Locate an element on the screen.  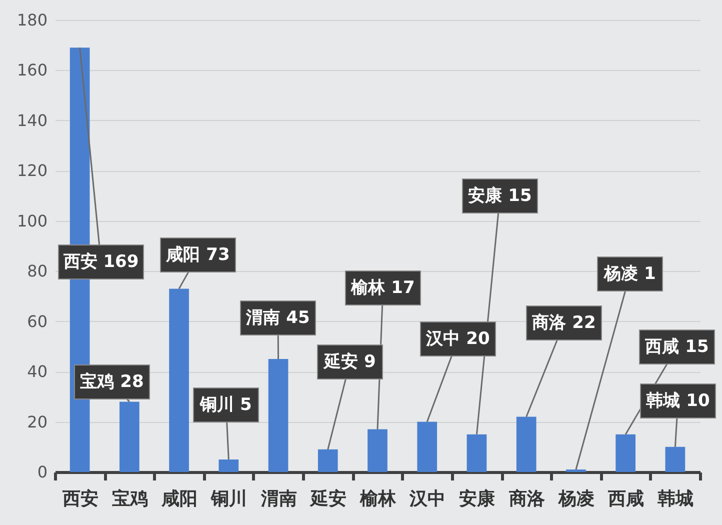
y-tick-label: 60 is located at coordinates (37, 321).